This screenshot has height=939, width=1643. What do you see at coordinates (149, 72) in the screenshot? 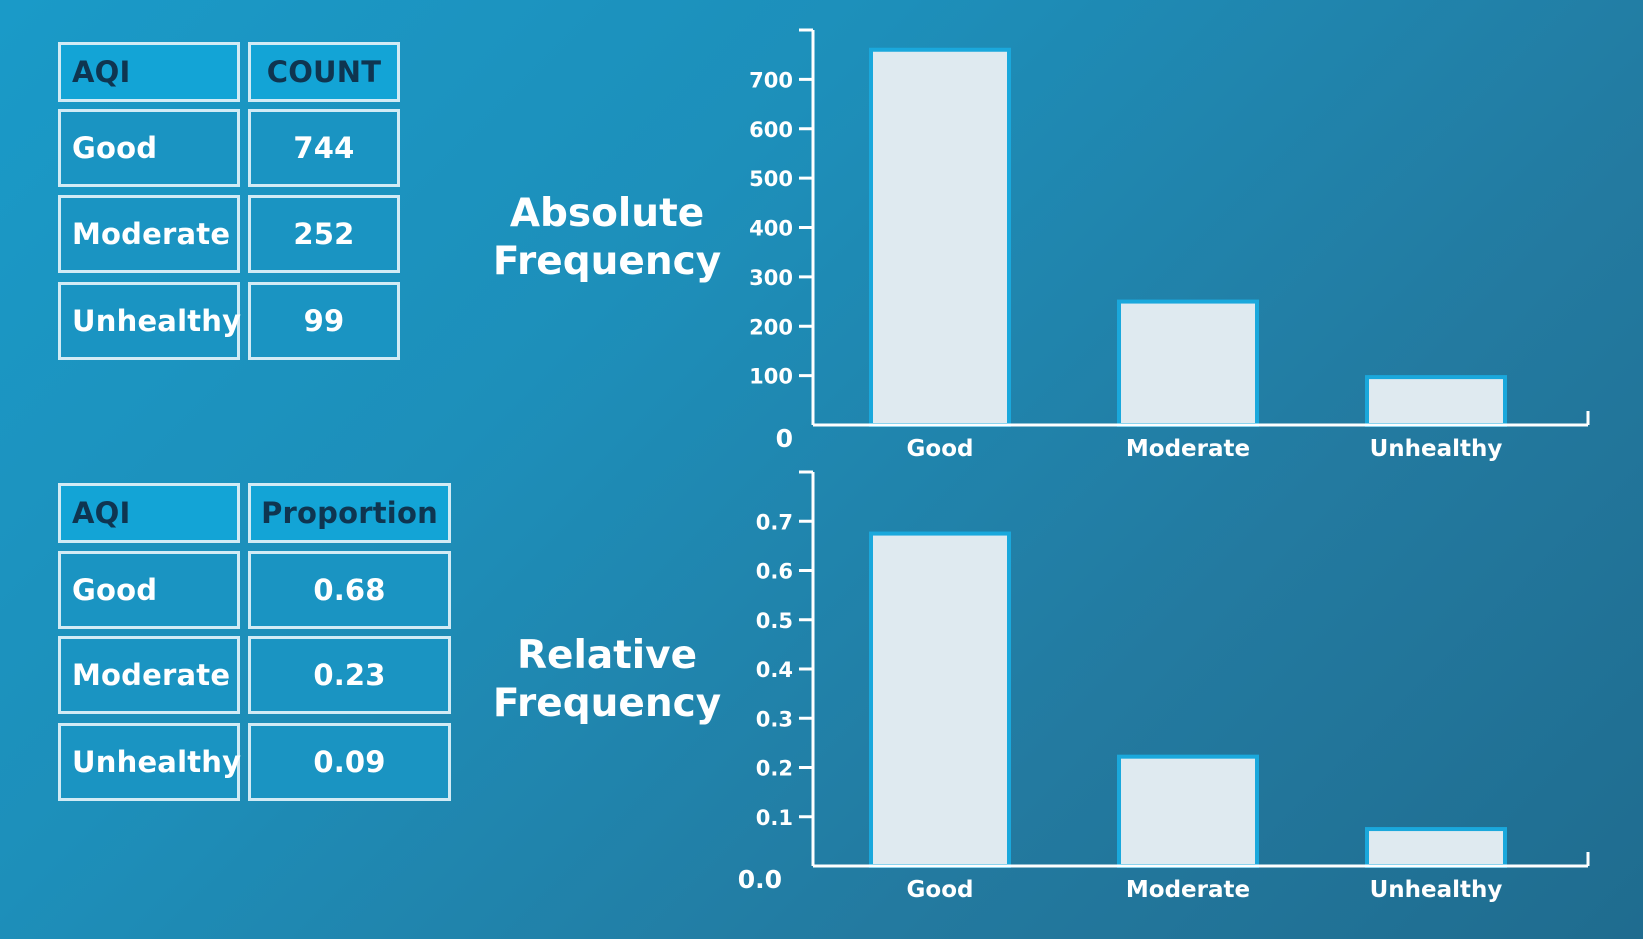
I see `table1-header-aqi: AQI` at bounding box center [149, 72].